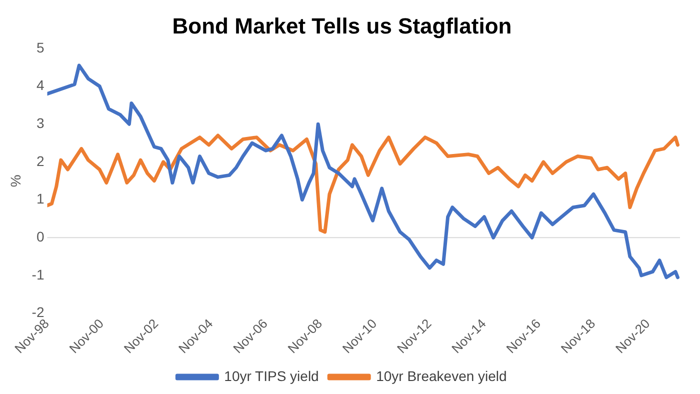  What do you see at coordinates (40, 198) in the screenshot?
I see `y-tick-label: 1` at bounding box center [40, 198].